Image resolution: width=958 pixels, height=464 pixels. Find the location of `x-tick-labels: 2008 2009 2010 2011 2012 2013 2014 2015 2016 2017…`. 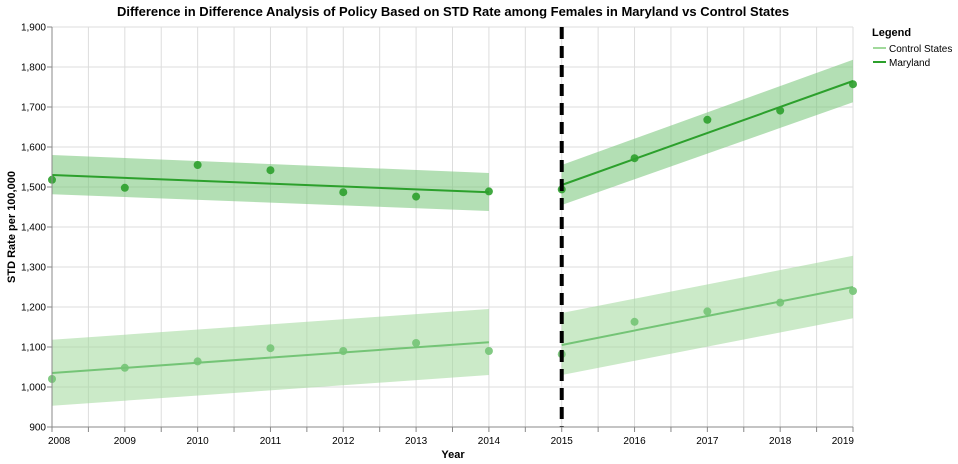

x-tick-labels: 2008 2009 2010 2011 2012 2013 2014 2015 2016 2017… is located at coordinates (451, 441).